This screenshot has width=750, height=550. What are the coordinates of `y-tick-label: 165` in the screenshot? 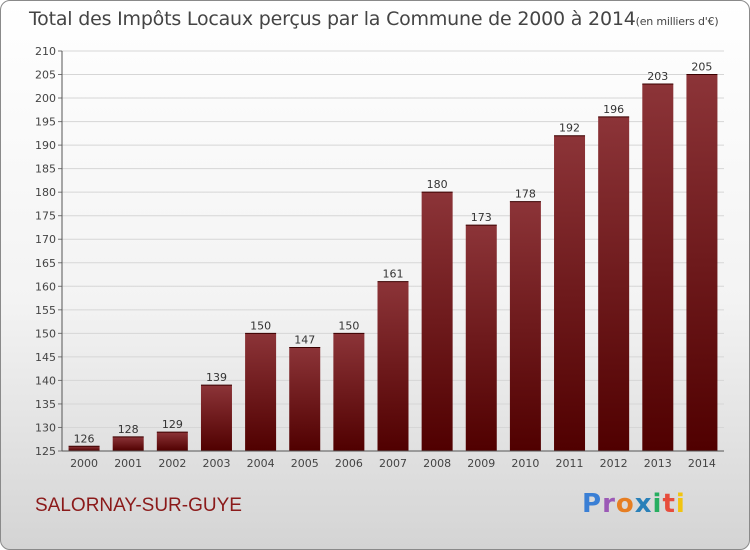 It's located at (45, 263).